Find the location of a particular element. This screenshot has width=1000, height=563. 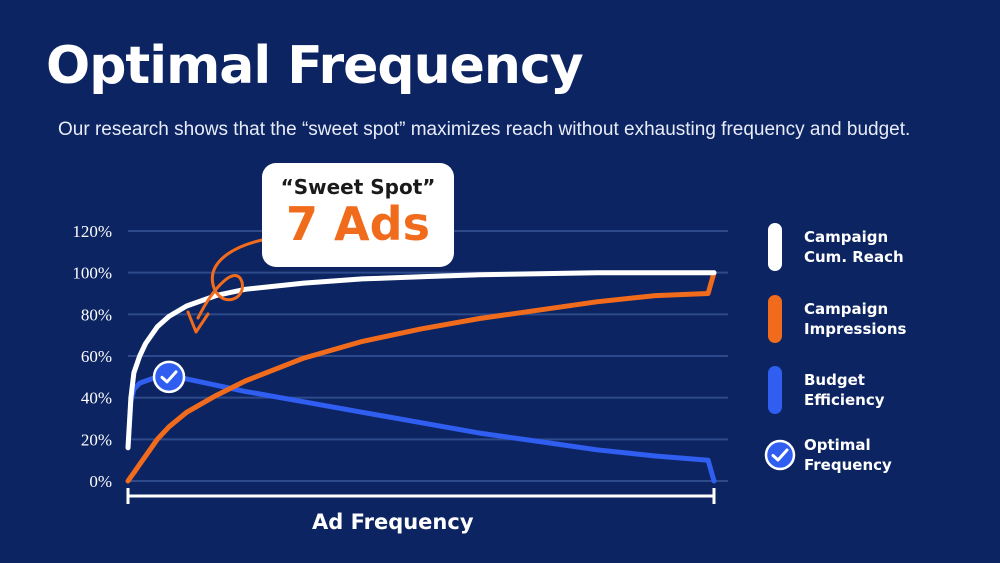

callout-arrow is located at coordinates (230, 279).